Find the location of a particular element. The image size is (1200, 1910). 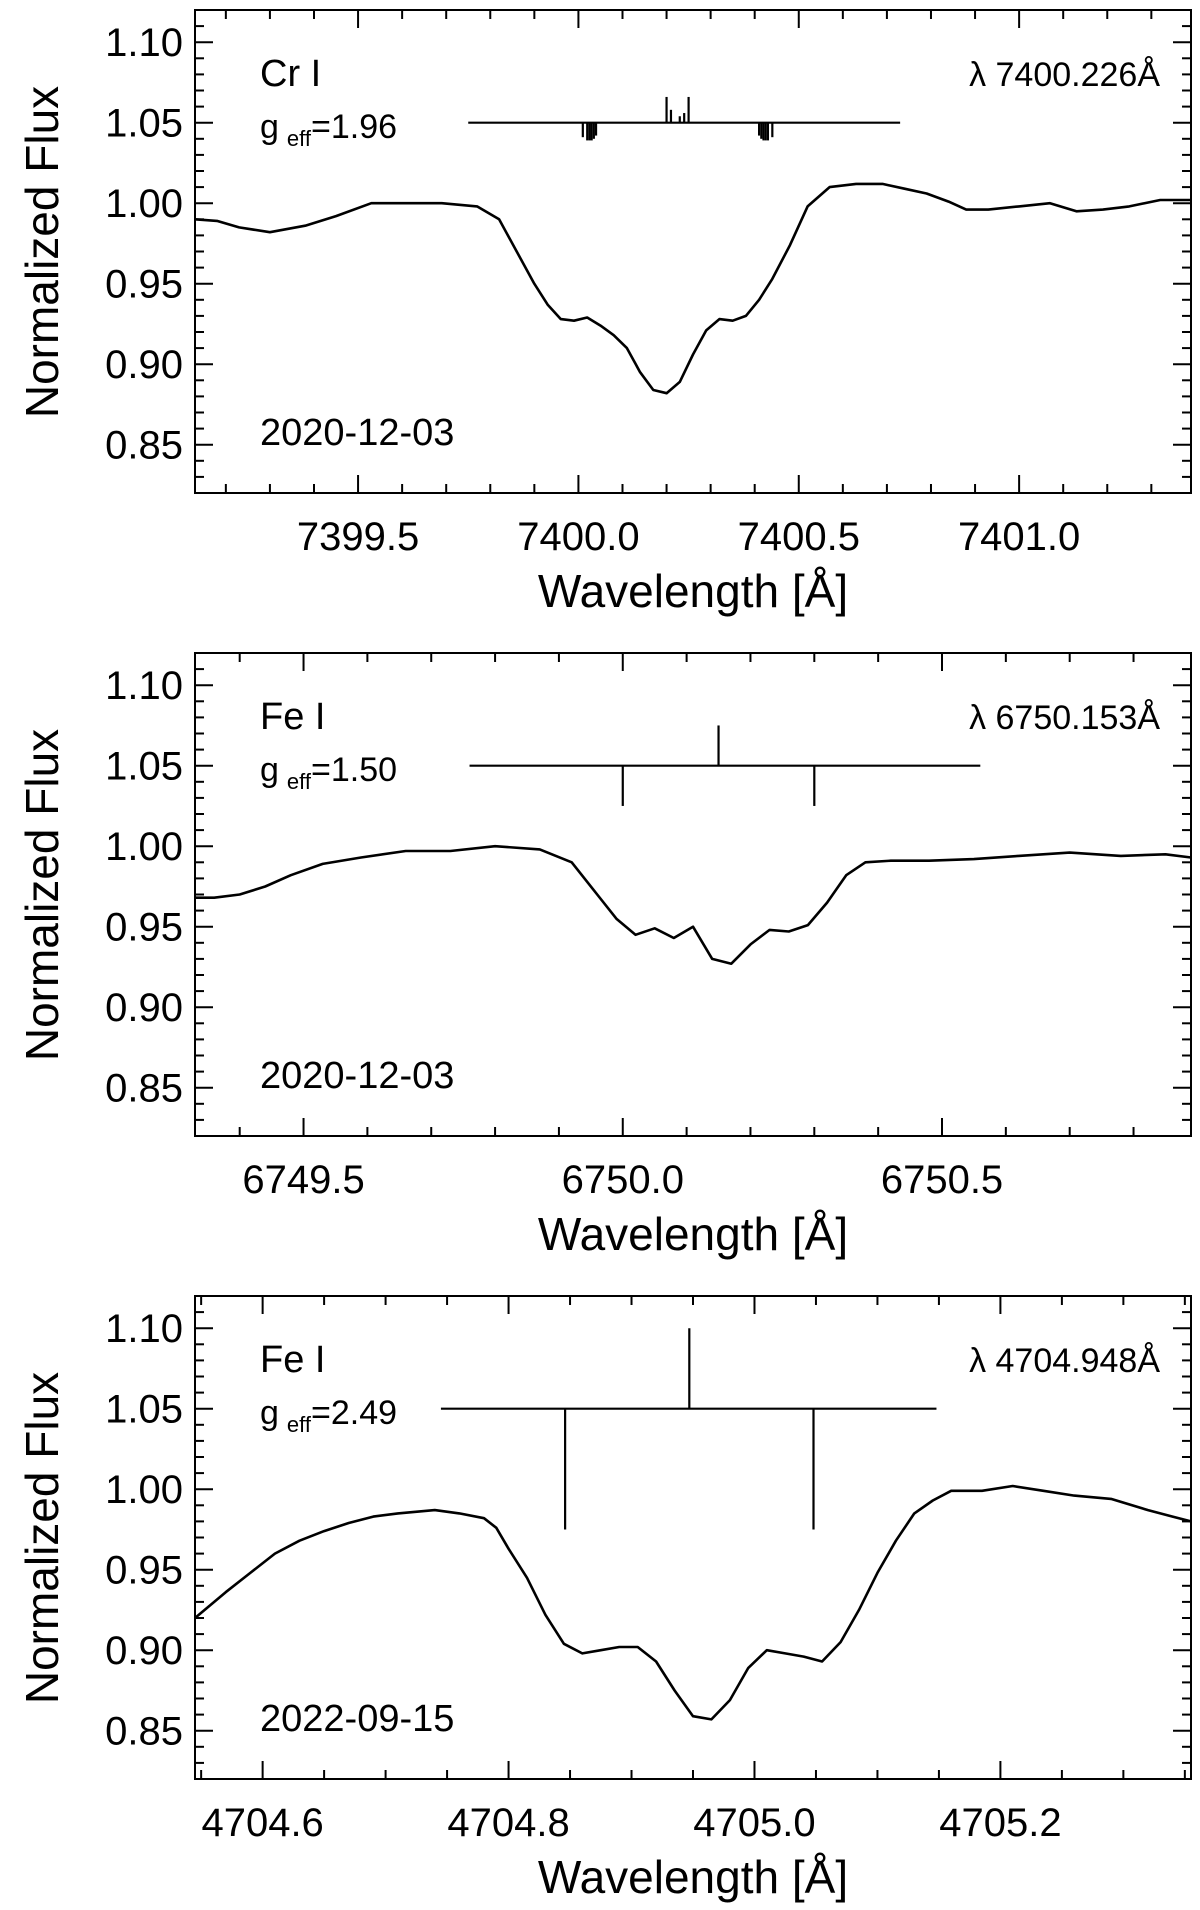

x-tick-label: 6750.0 is located at coordinates (623, 1180).